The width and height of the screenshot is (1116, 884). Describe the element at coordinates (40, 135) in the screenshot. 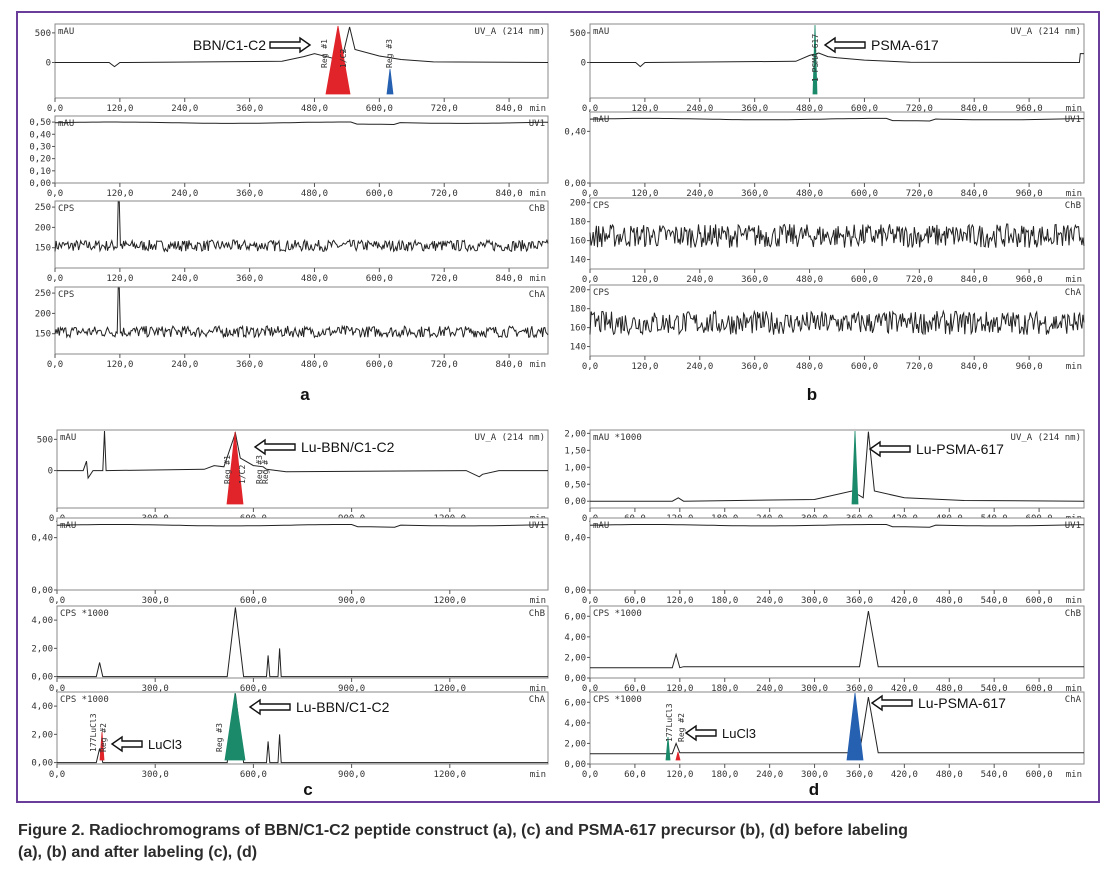

I see `y-tick-label: 0,40` at that location.